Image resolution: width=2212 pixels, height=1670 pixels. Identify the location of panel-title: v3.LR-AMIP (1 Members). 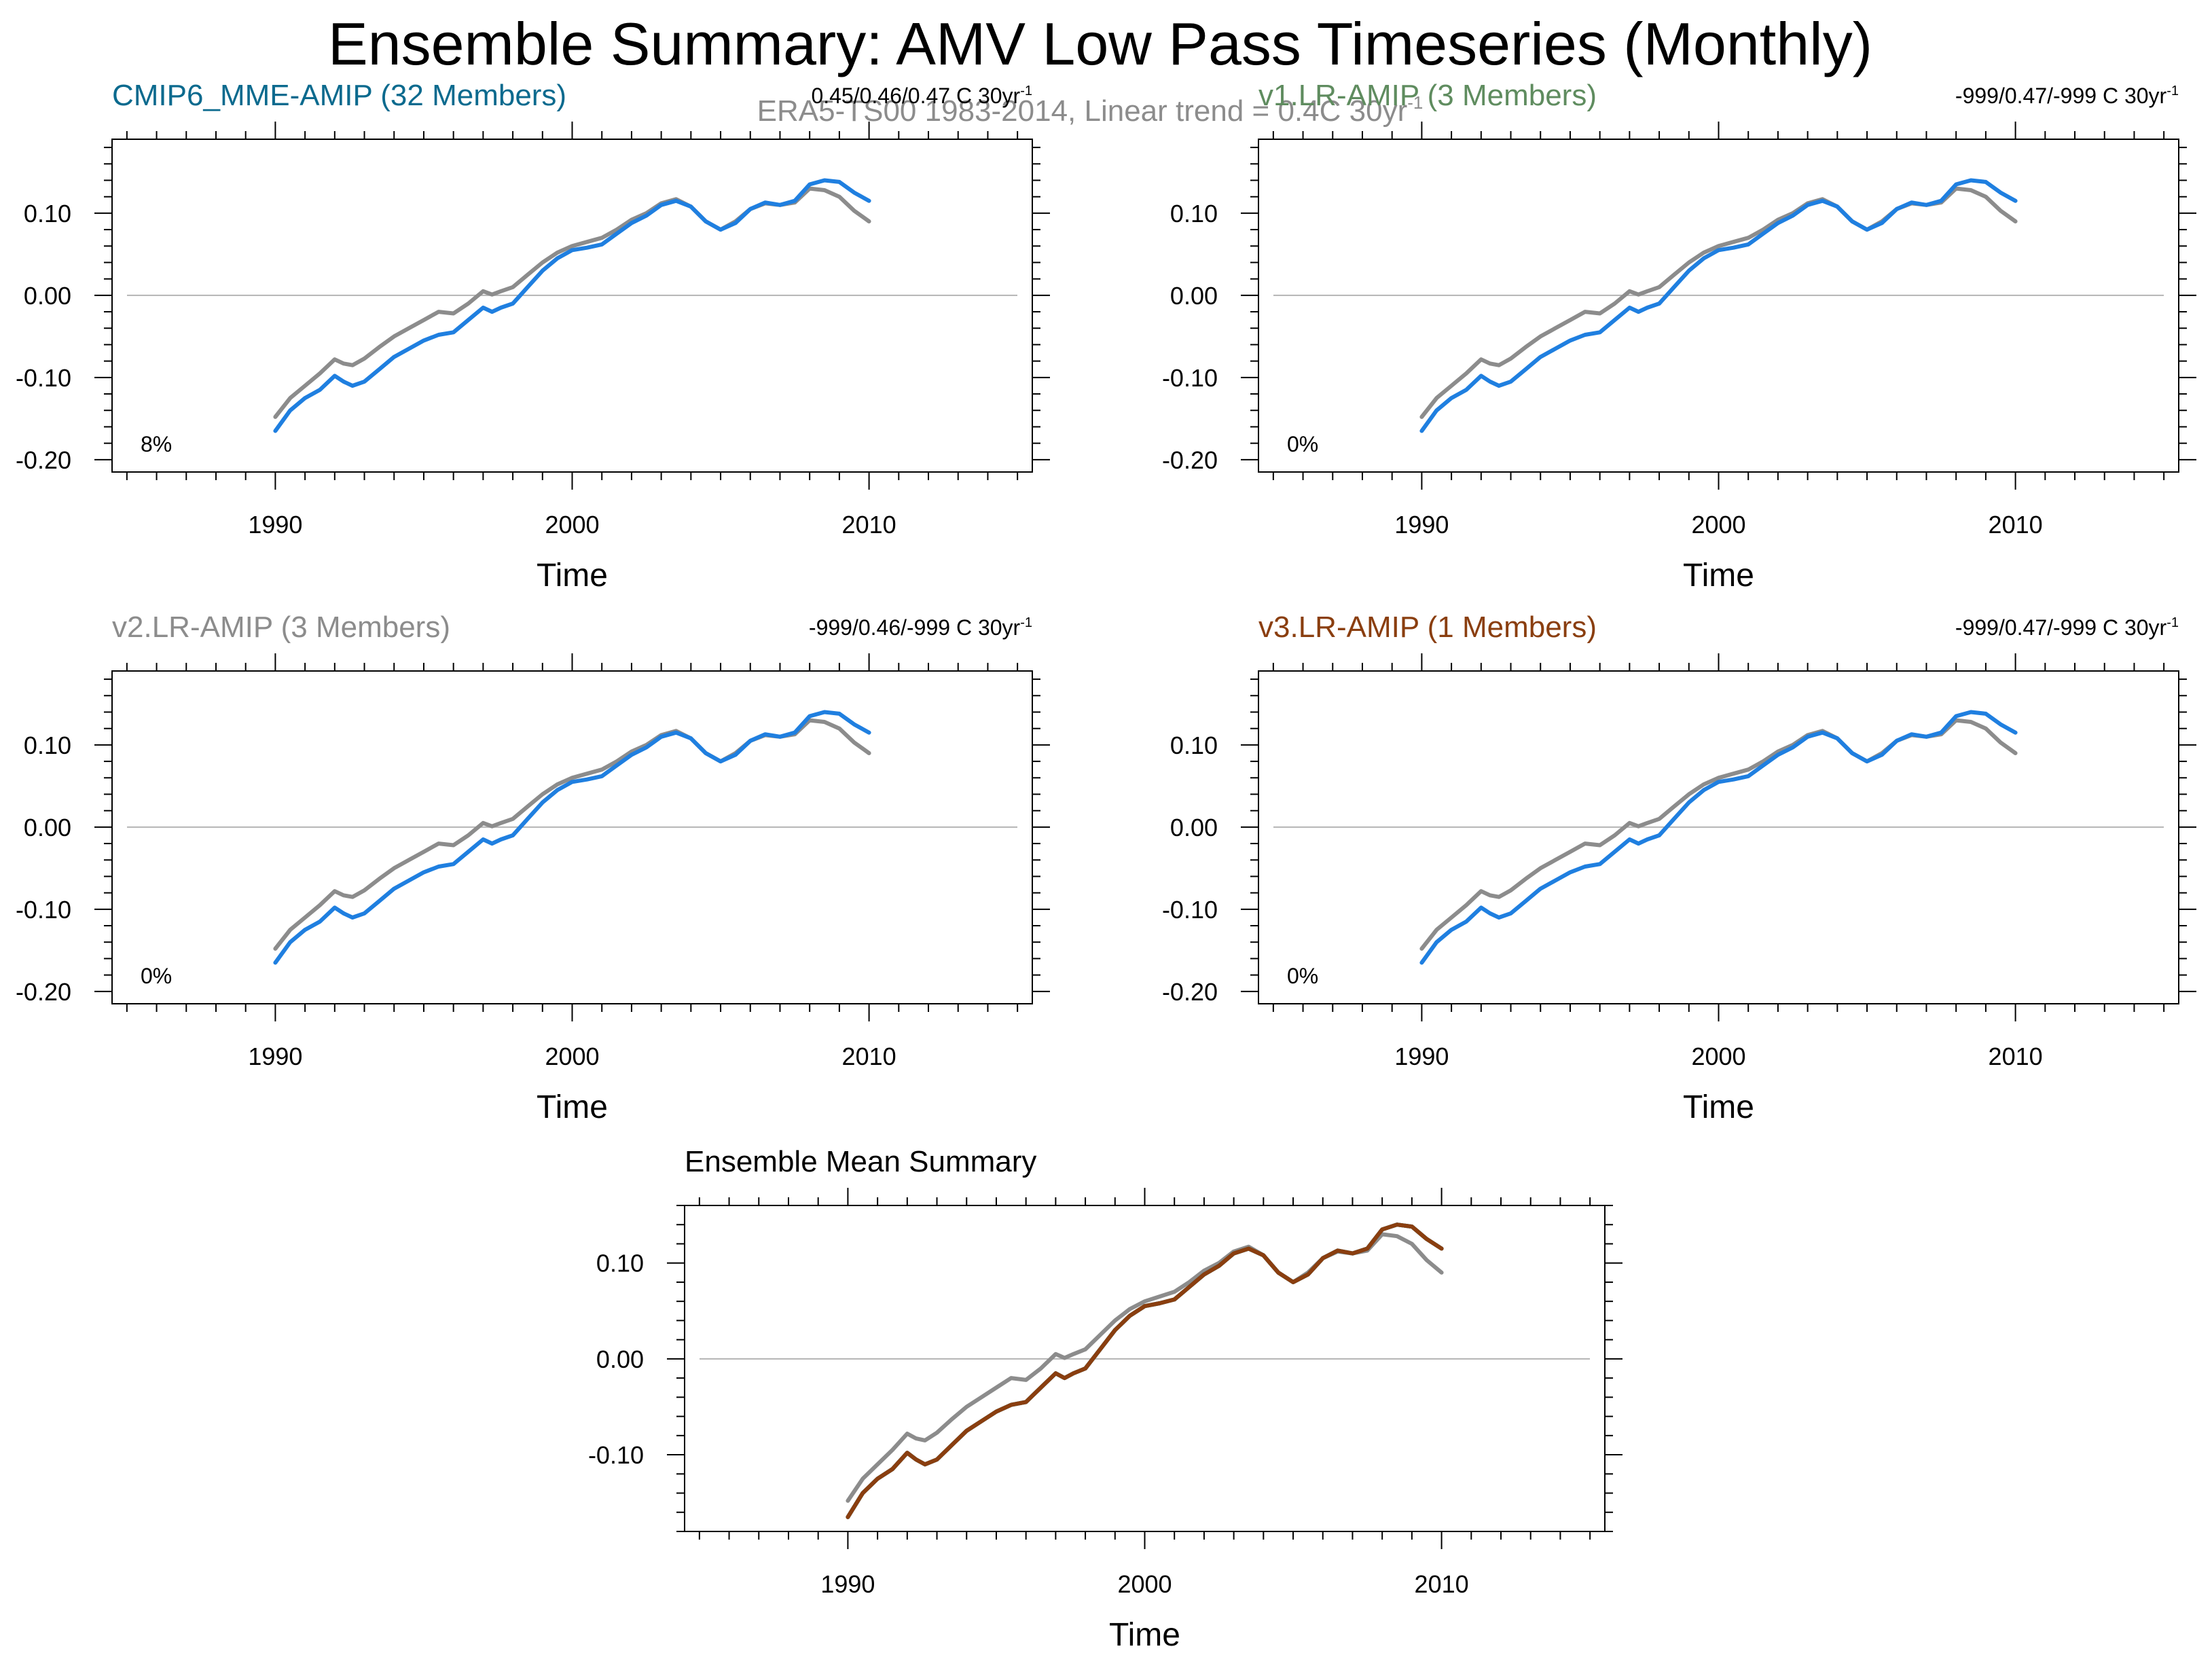
(1427, 627).